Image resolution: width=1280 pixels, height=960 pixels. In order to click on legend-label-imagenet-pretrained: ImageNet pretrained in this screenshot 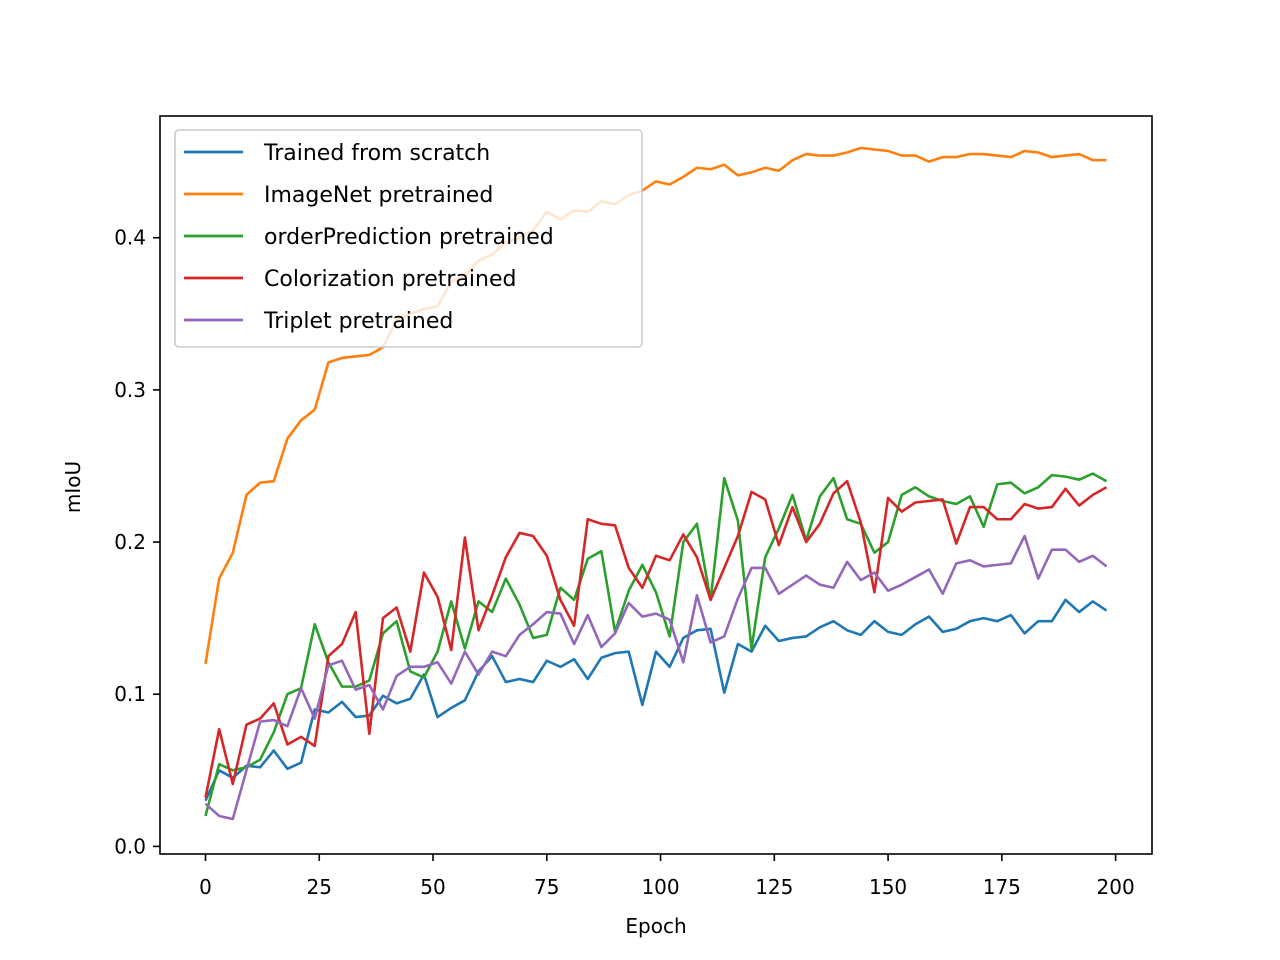, I will do `click(378, 195)`.